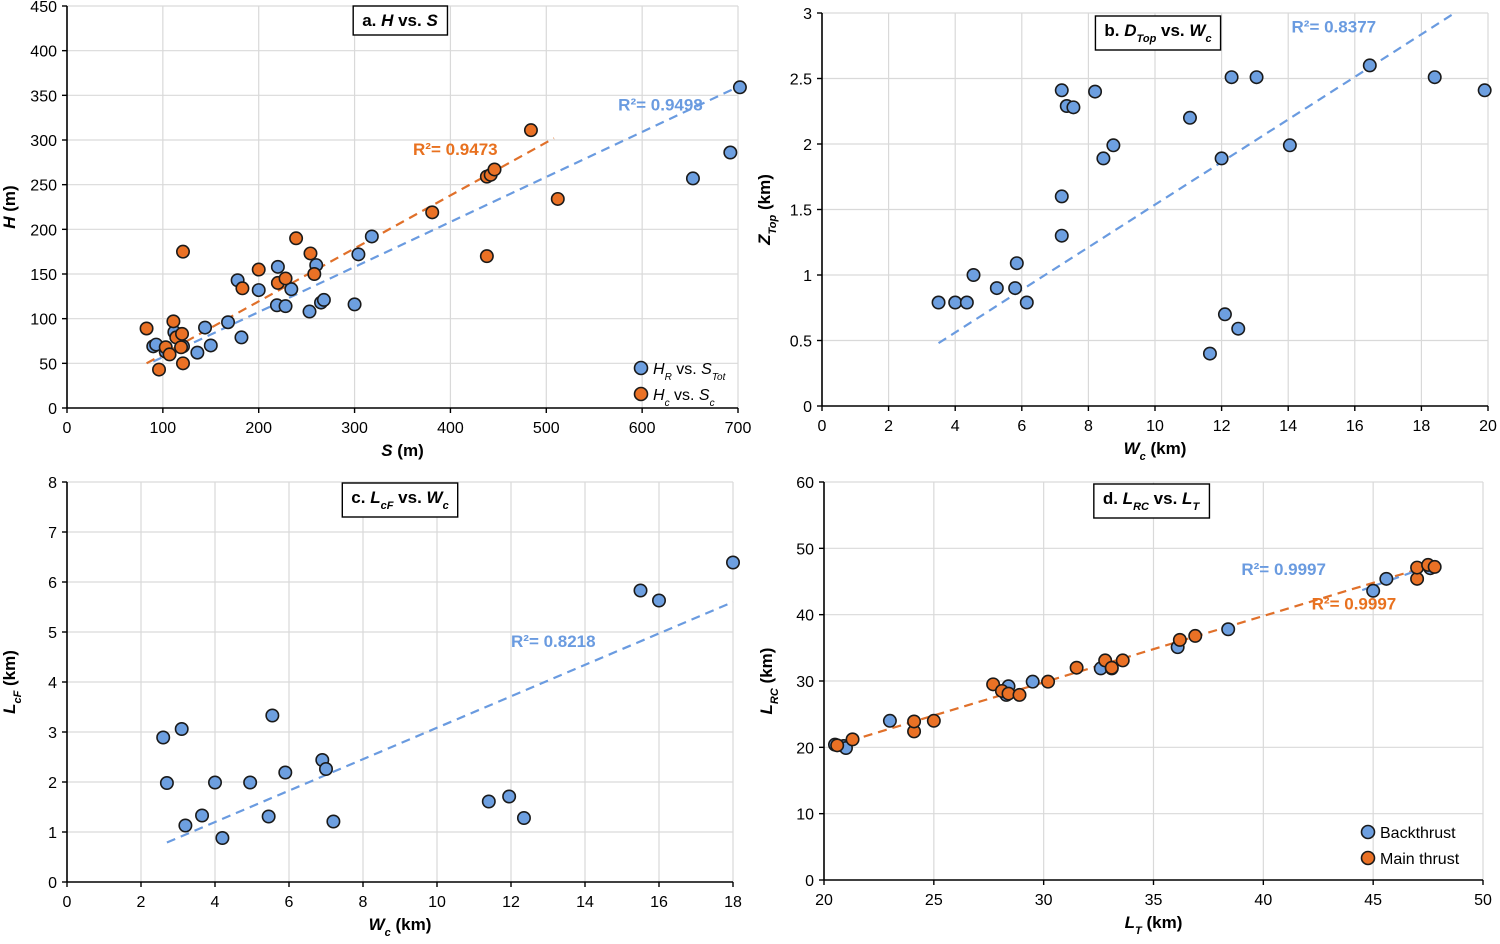  Describe the element at coordinates (43, 52) in the screenshot. I see `chart-a-y-tick-label: 400` at that location.